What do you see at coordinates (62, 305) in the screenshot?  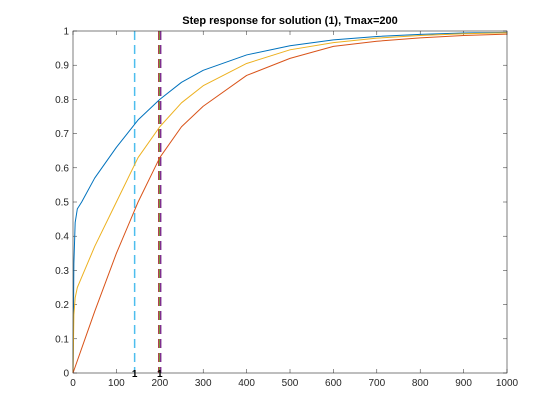 I see `y-tick-label: 0.2` at bounding box center [62, 305].